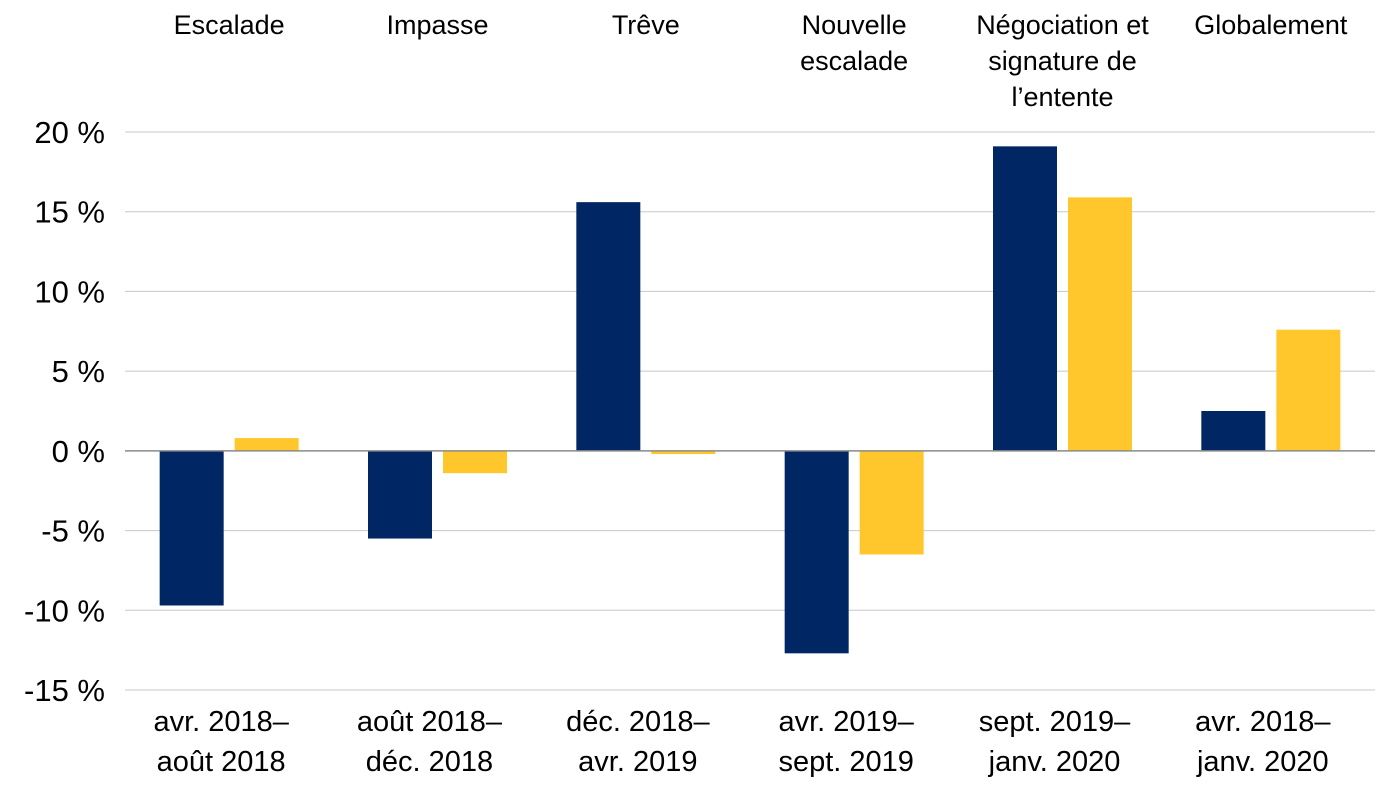  I want to click on phase-label-line: Globalement, so click(1271, 25).